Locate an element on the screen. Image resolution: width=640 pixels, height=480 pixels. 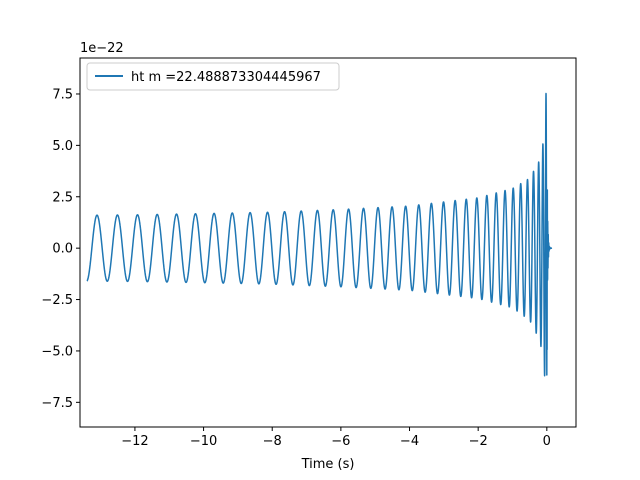
legend-box is located at coordinates (213, 76).